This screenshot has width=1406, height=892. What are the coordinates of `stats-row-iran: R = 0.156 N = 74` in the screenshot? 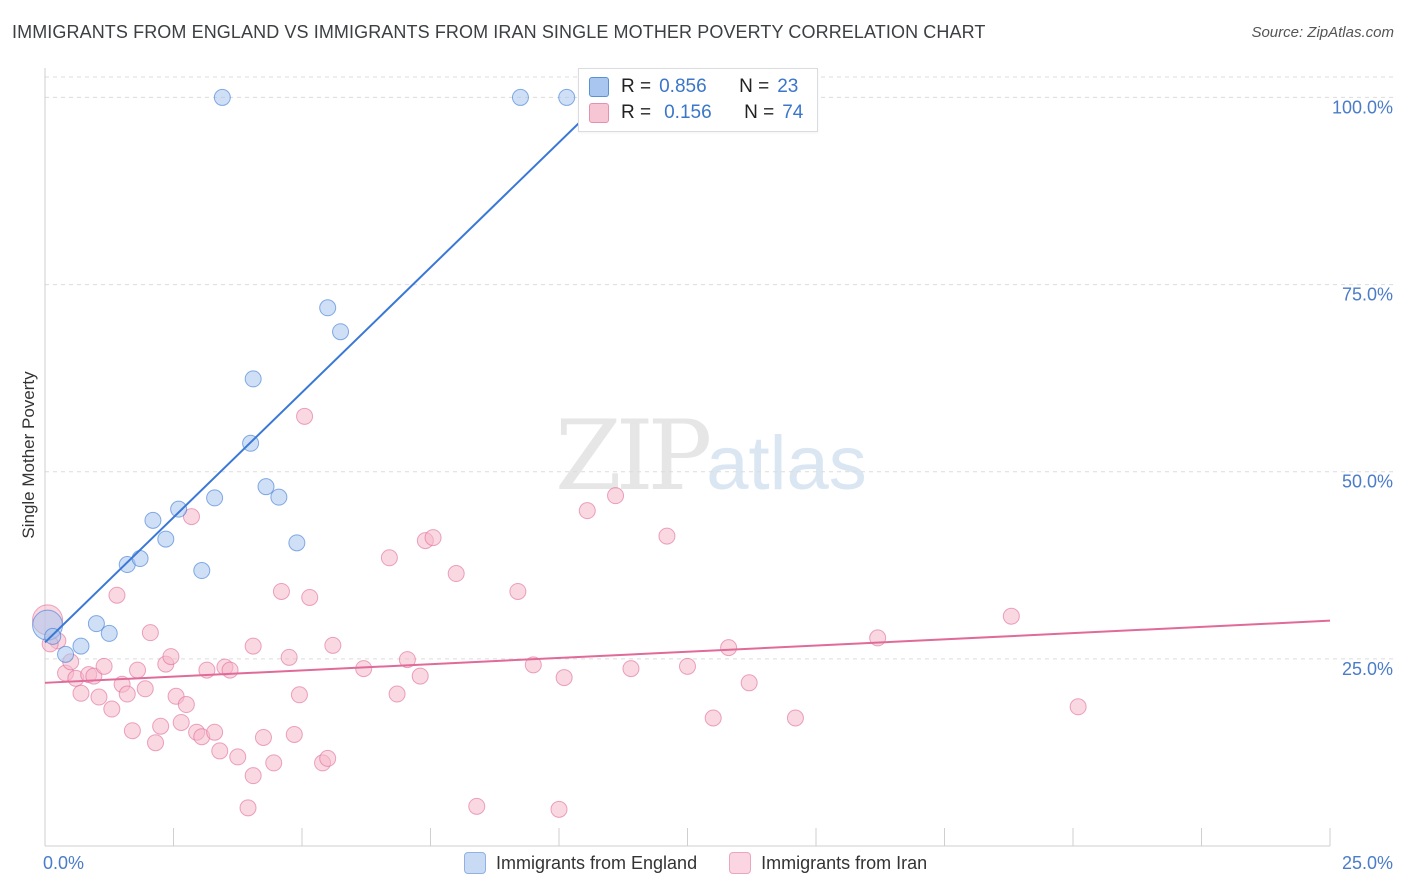 It's located at (696, 113).